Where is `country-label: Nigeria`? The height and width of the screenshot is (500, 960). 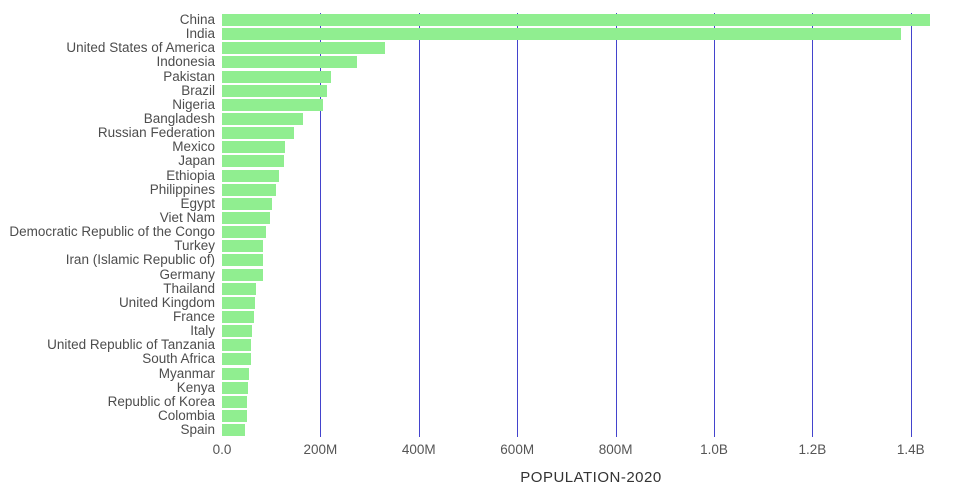
country-label: Nigeria is located at coordinates (193, 104).